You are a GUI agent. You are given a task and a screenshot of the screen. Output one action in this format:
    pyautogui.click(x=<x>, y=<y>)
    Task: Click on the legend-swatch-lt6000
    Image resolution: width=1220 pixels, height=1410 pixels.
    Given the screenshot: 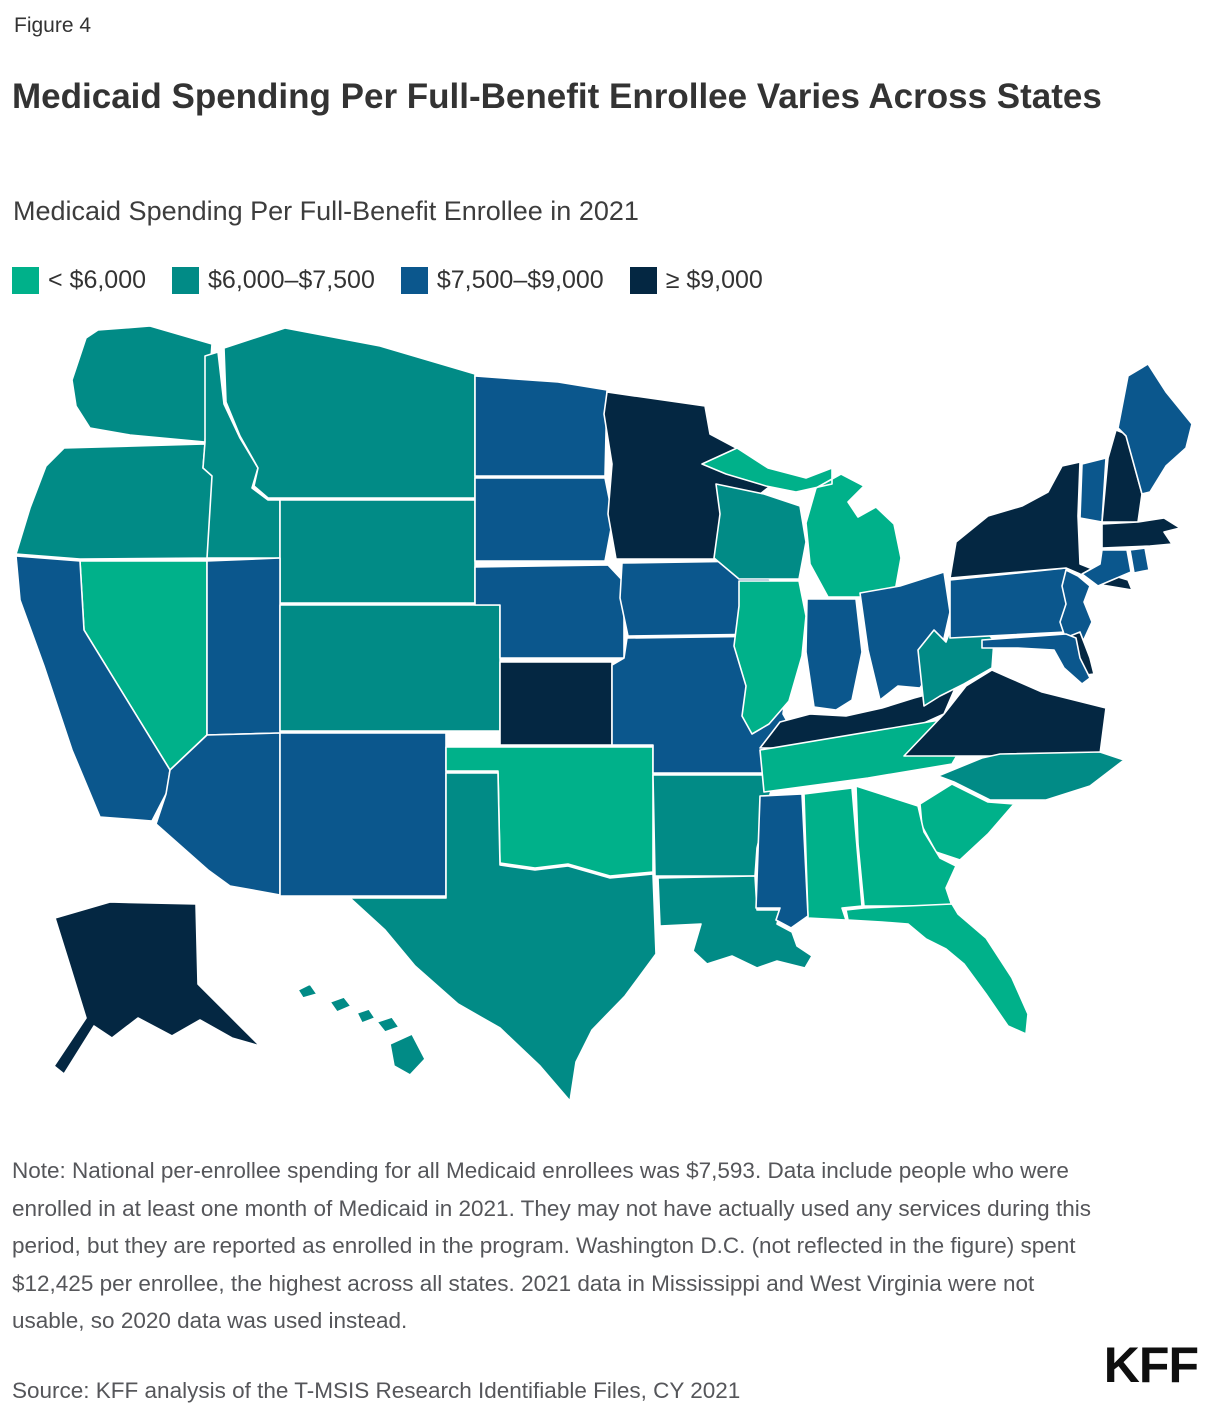 What is the action you would take?
    pyautogui.click(x=25, y=280)
    